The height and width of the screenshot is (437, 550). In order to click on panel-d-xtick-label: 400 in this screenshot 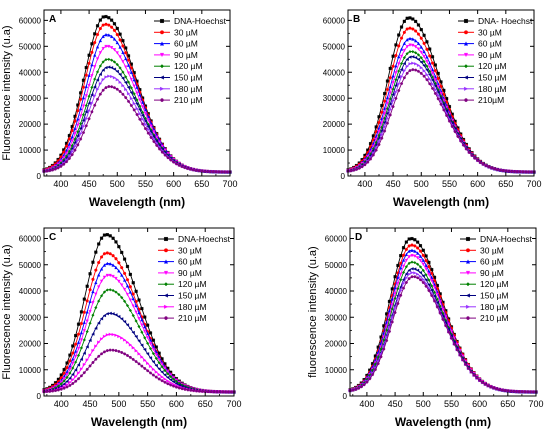, I will do `click(366, 404)`.